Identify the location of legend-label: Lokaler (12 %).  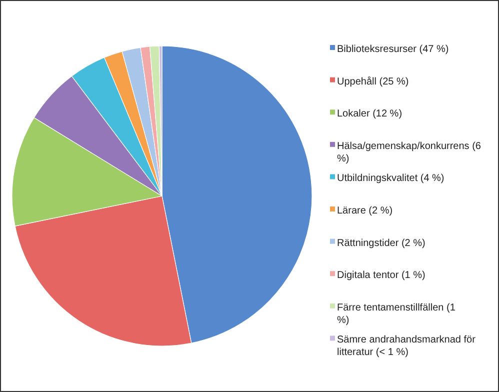
(369, 114).